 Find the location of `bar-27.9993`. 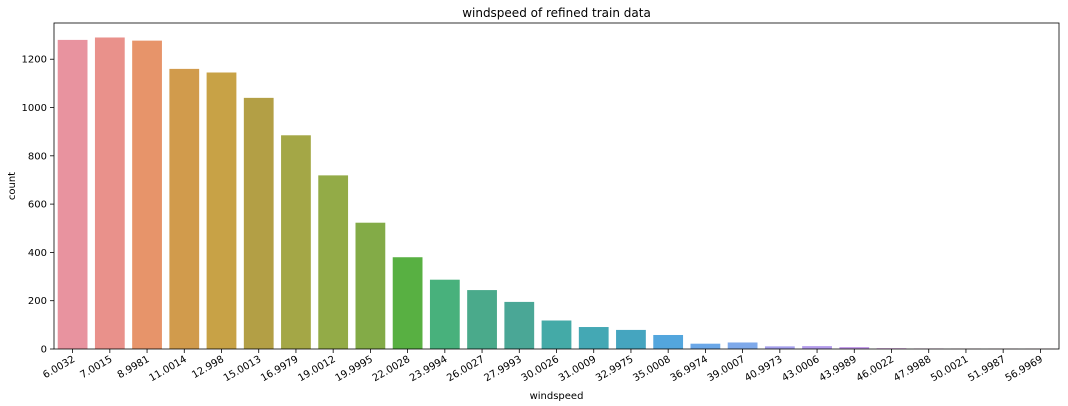

bar-27.9993 is located at coordinates (519, 325).